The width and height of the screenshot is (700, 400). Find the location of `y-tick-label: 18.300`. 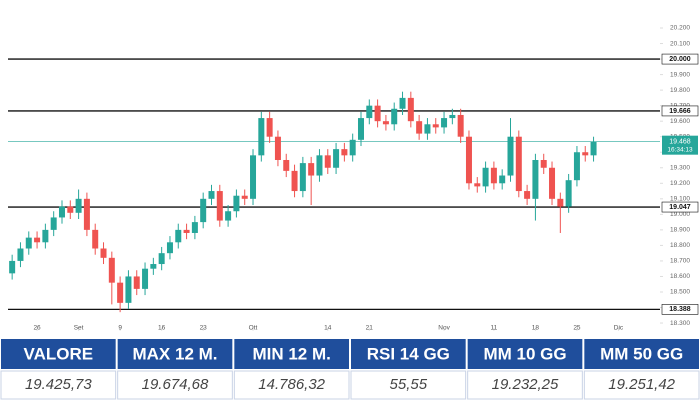

y-tick-label: 18.300 is located at coordinates (680, 323).